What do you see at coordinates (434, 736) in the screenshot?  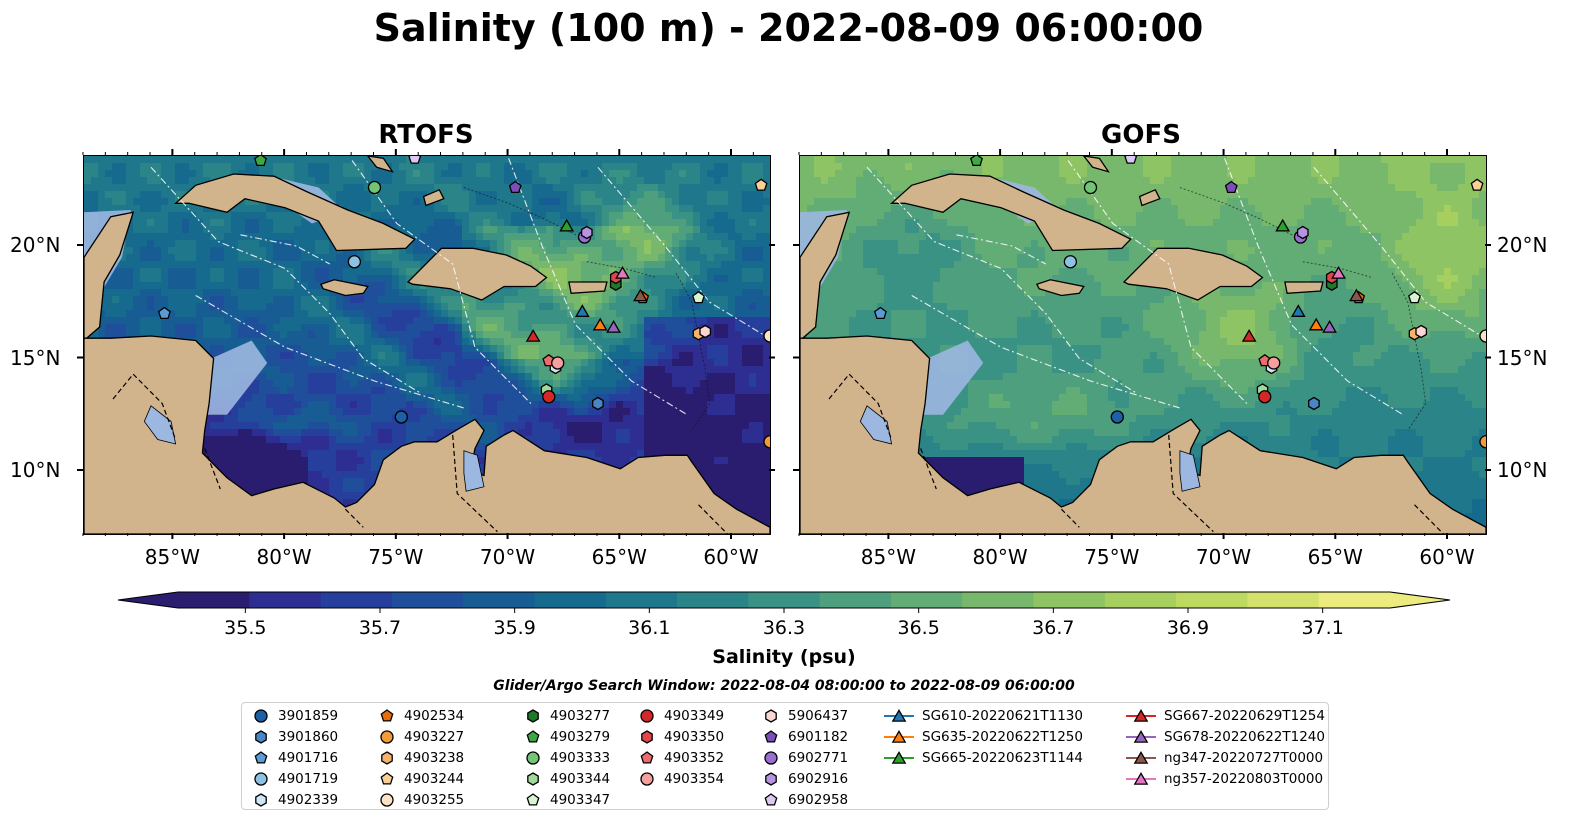 I see `legend-label: 4903227` at bounding box center [434, 736].